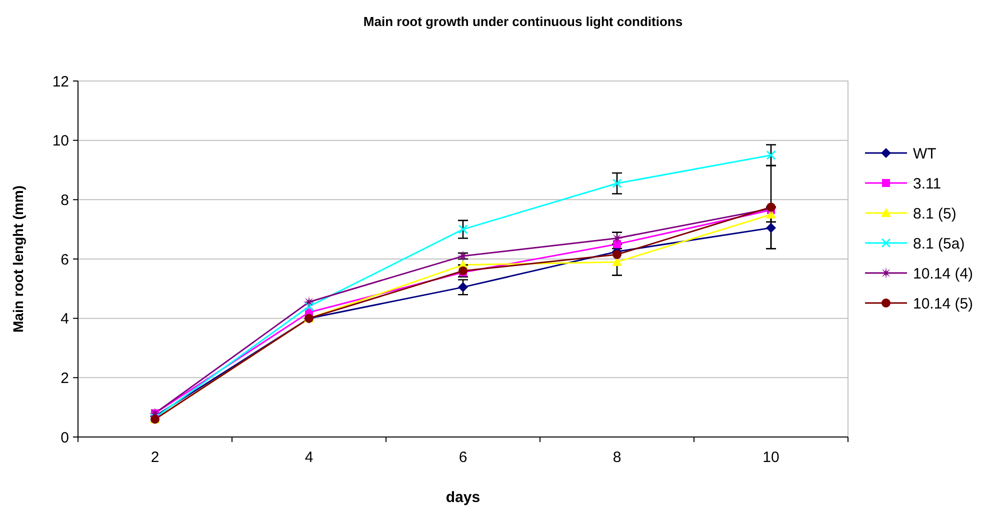 This screenshot has width=982, height=510. I want to click on y-tick-label: 12, so click(60, 81).